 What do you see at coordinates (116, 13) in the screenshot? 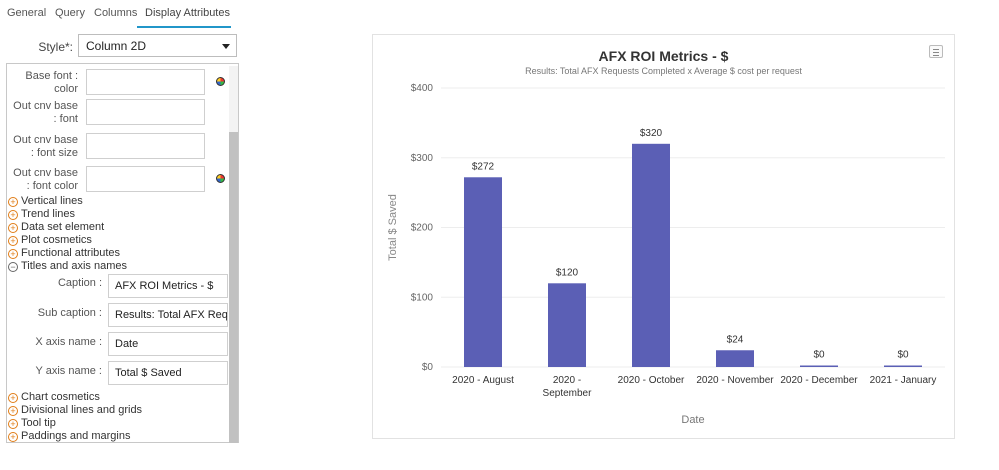
I see `tab-columns: Columns` at bounding box center [116, 13].